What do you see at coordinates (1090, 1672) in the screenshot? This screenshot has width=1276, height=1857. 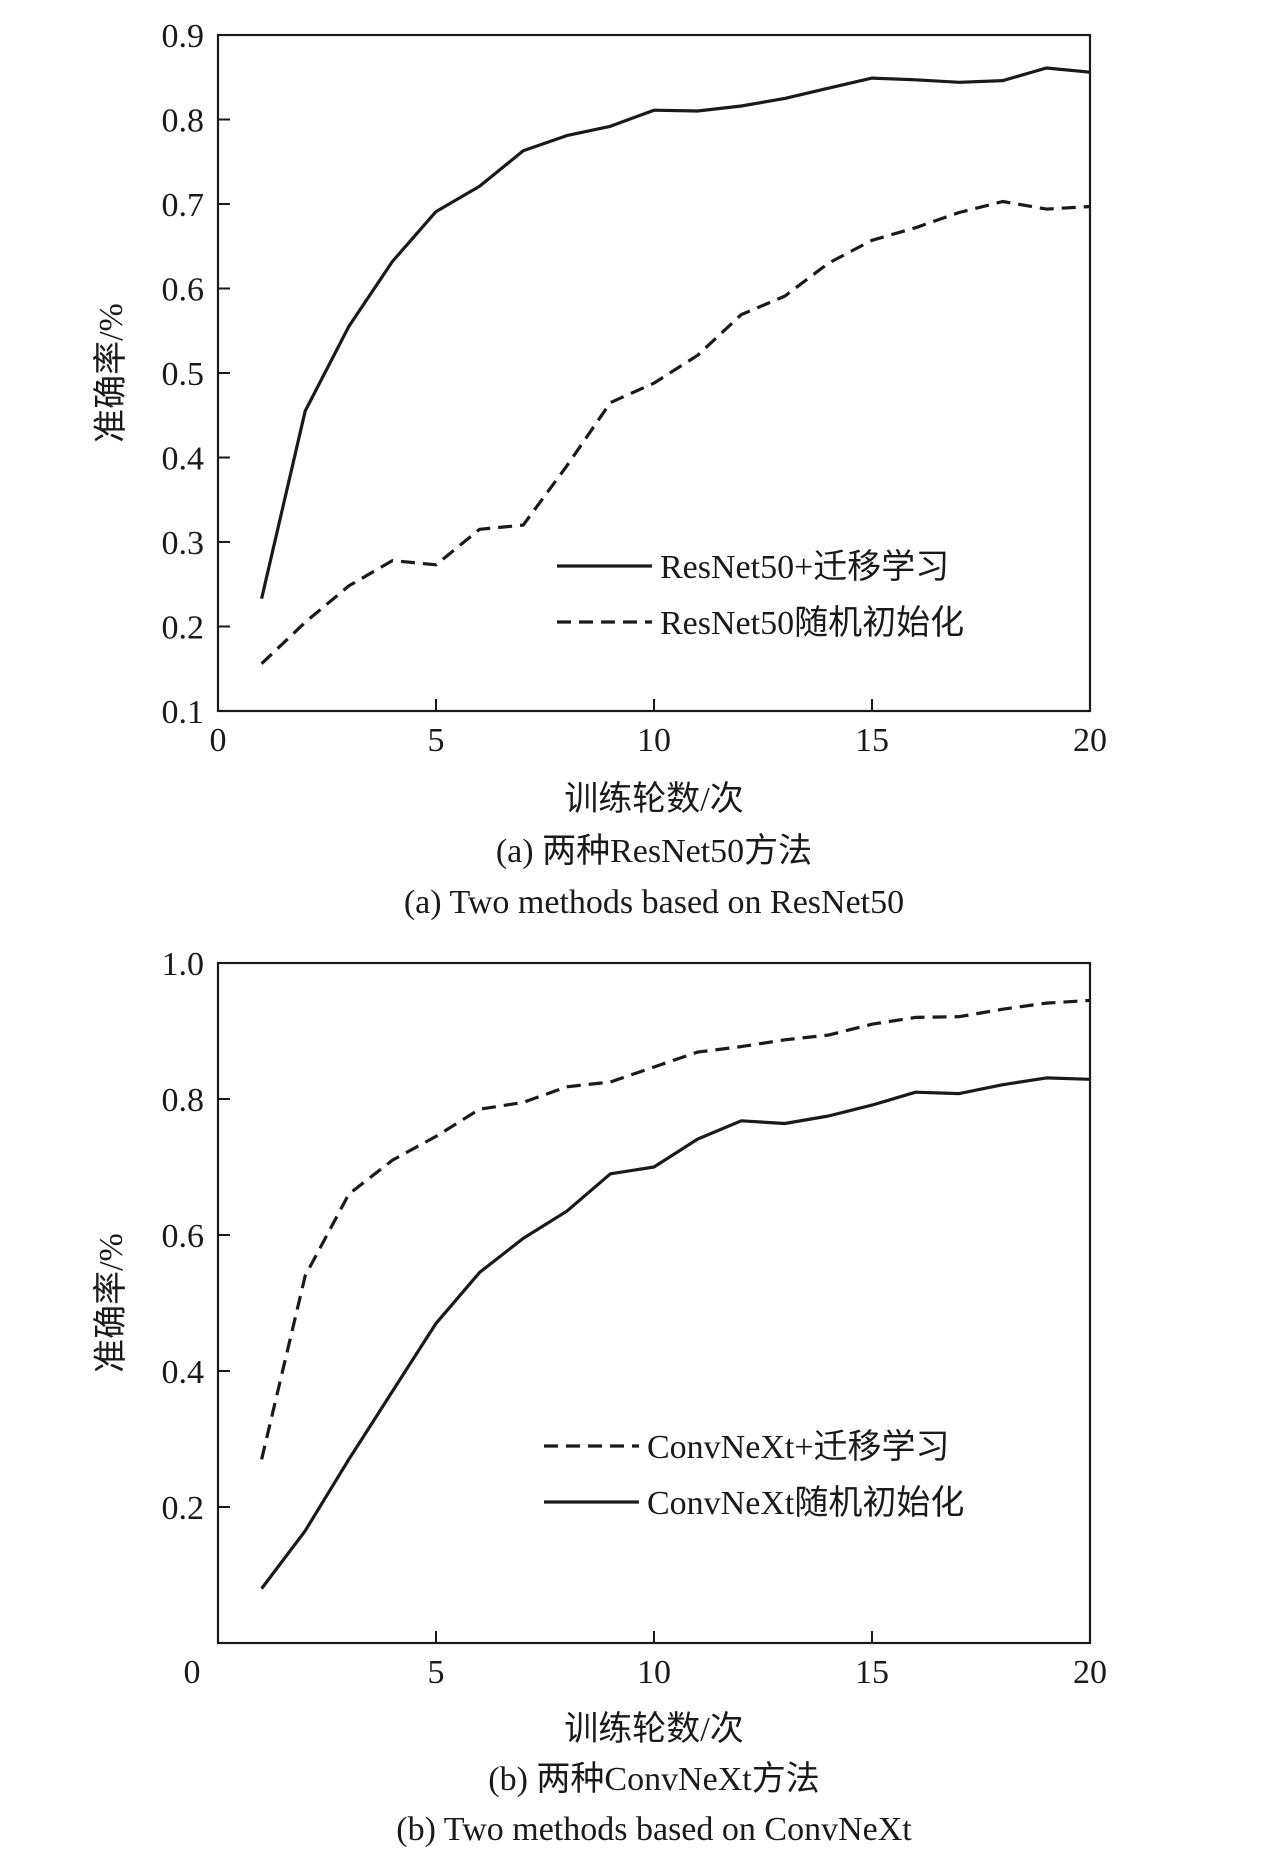 I see `chart-b-x-tick-label: 20` at bounding box center [1090, 1672].